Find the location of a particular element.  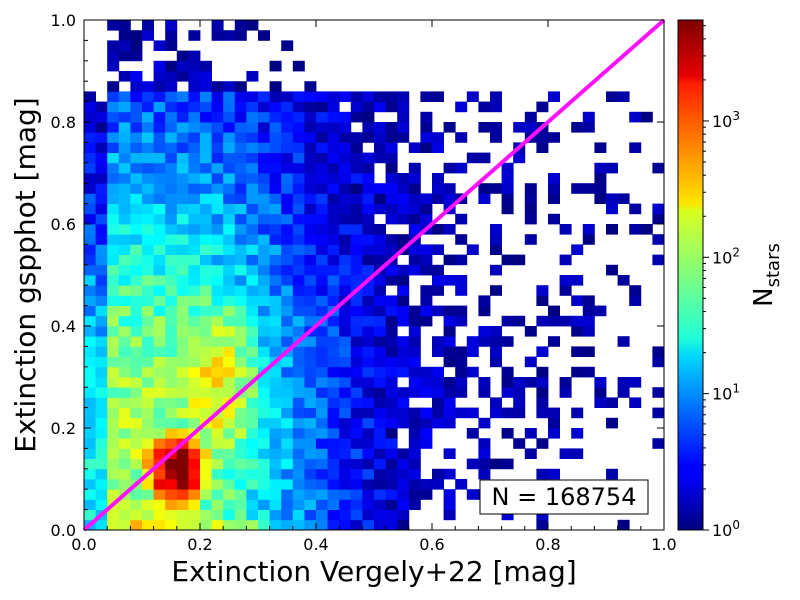

colorbar-label-sub: stars is located at coordinates (773, 265).